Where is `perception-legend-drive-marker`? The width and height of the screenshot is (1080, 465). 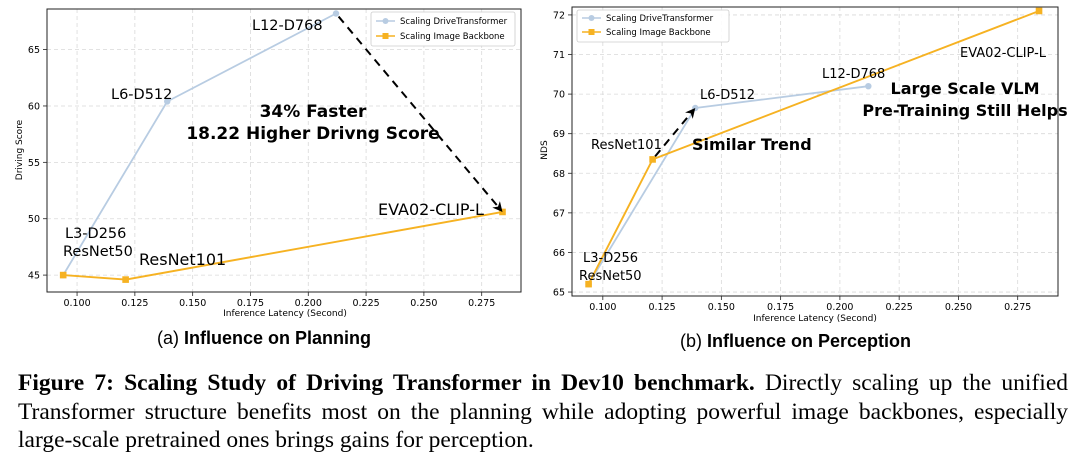 perception-legend-drive-marker is located at coordinates (591, 18).